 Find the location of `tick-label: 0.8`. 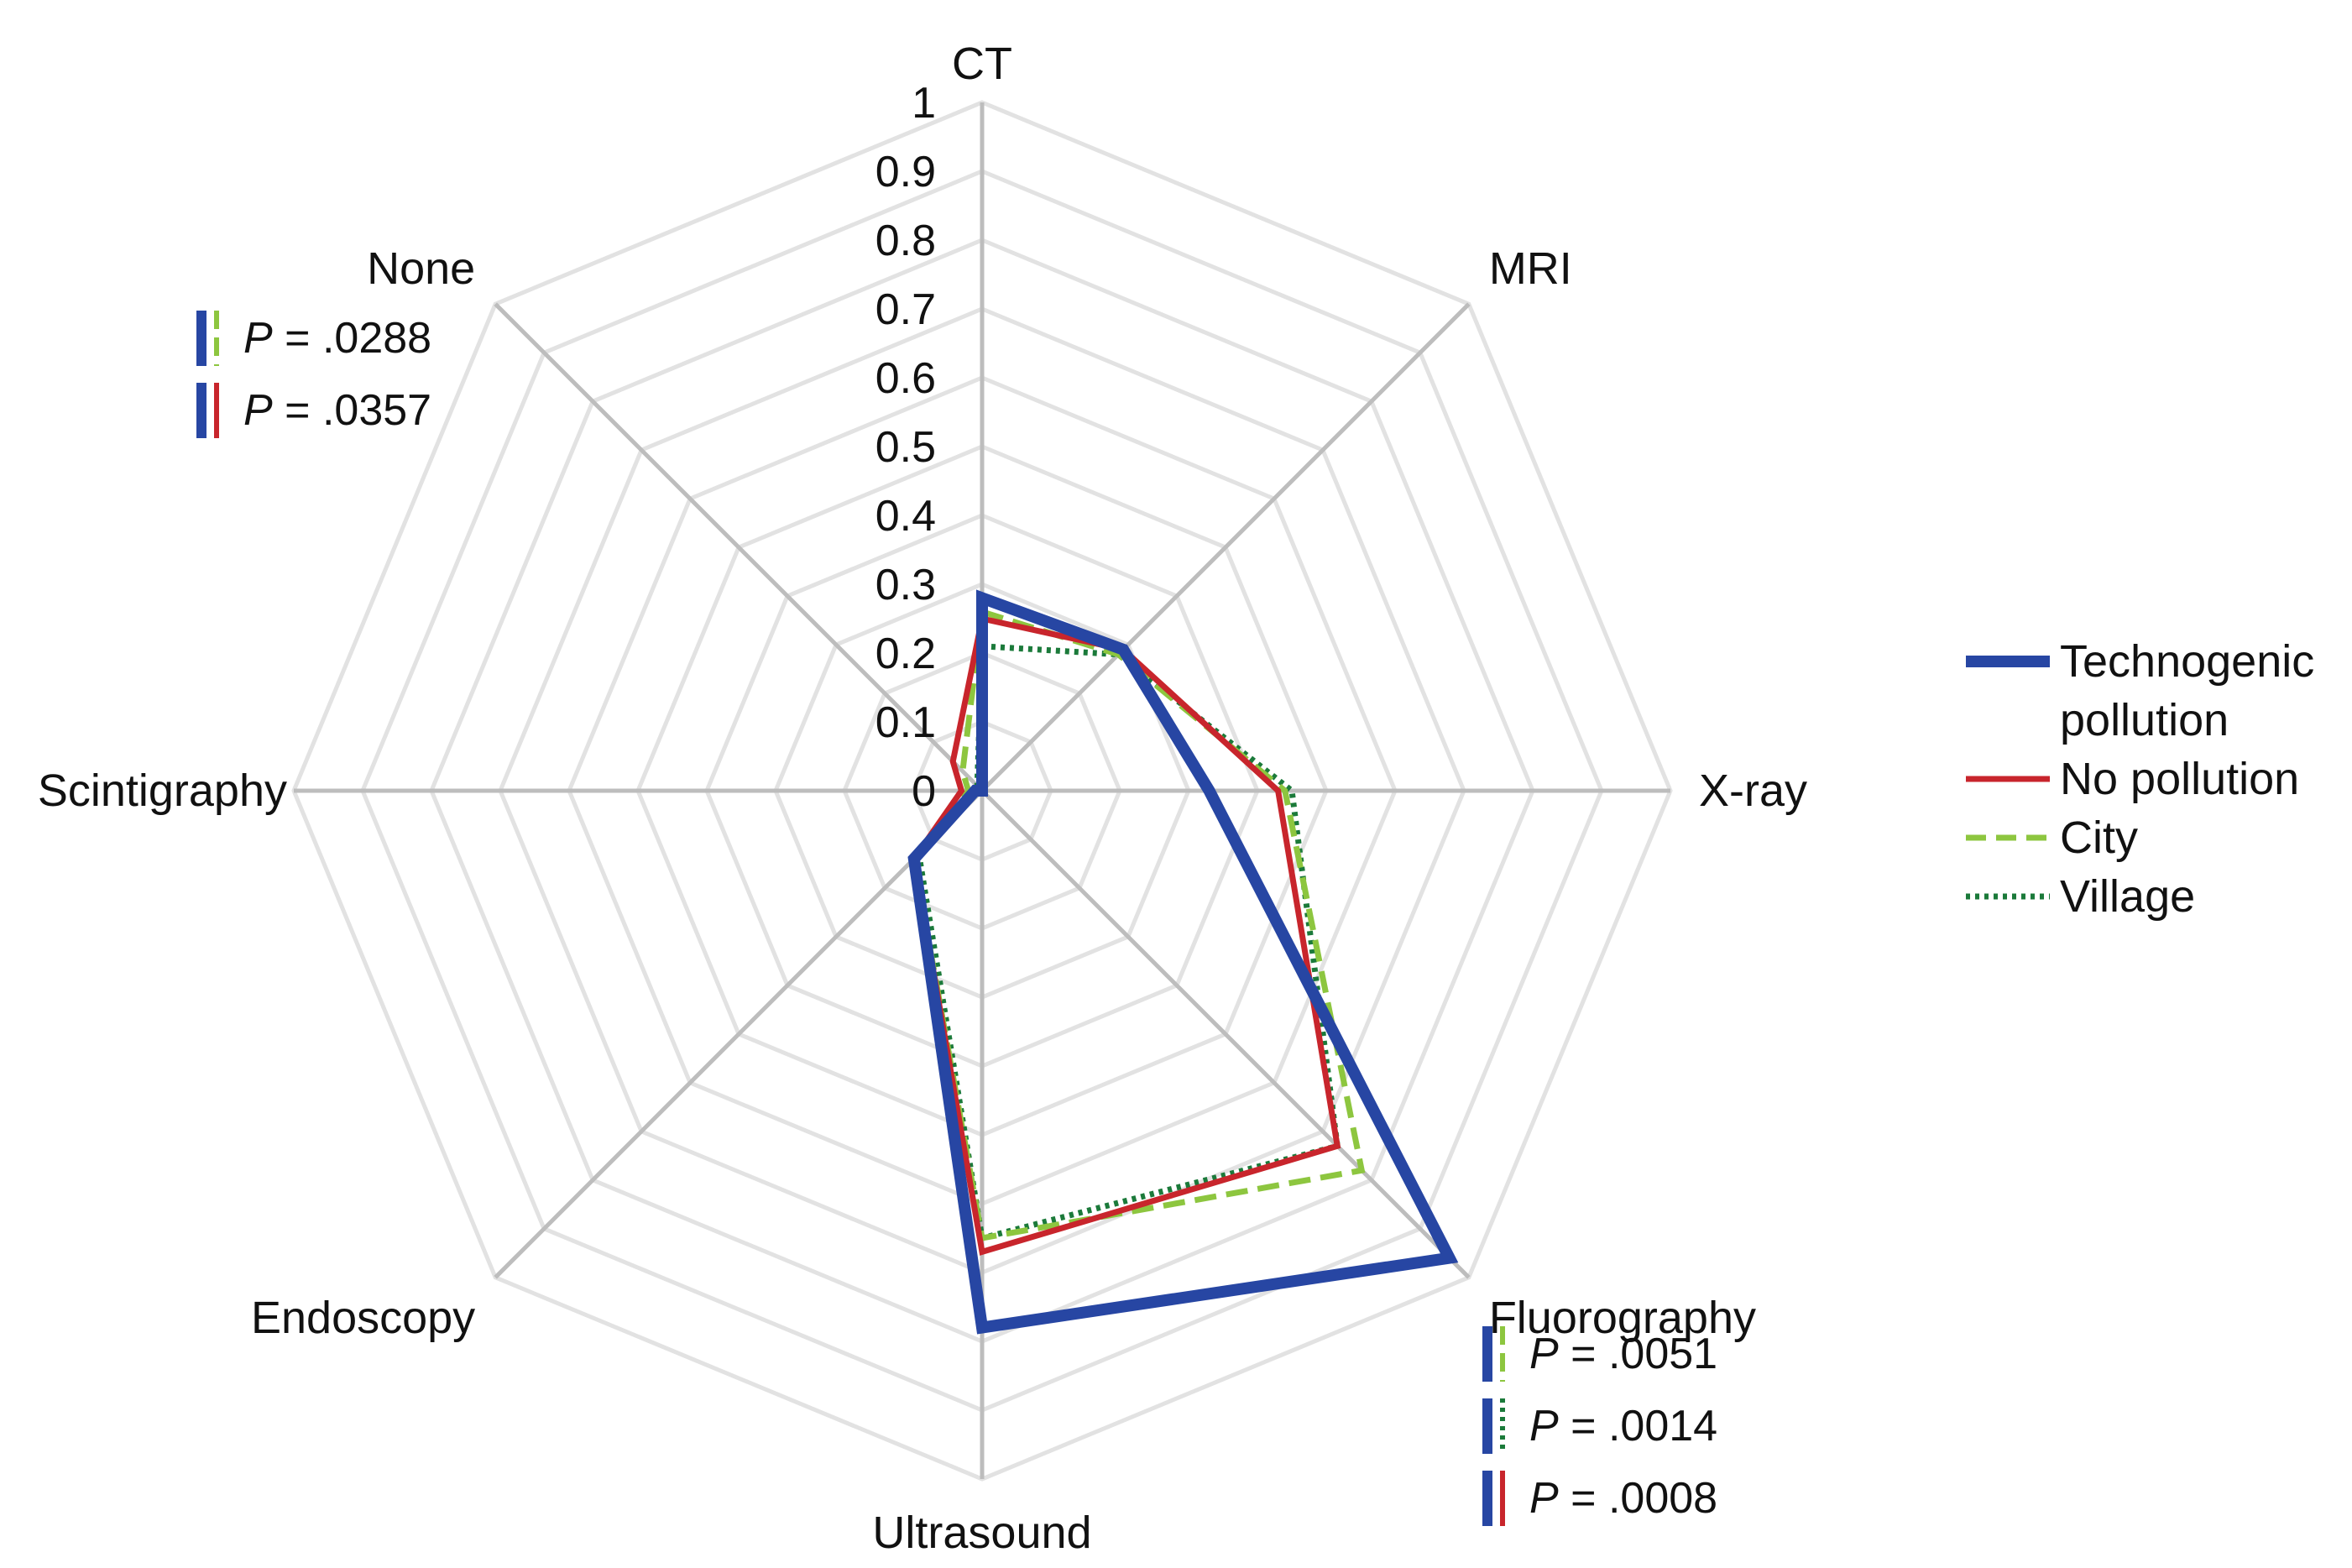

tick-label: 0.8 is located at coordinates (905, 241).